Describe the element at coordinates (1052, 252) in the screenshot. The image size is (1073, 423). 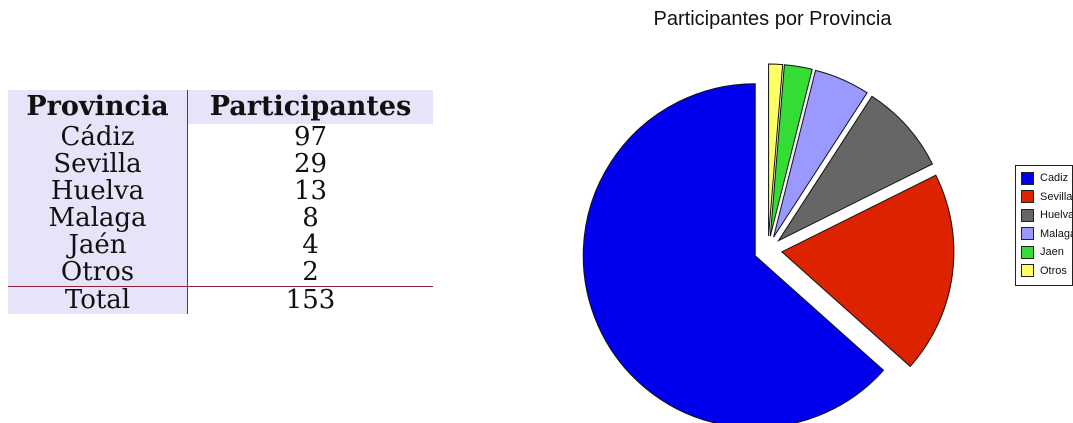
I see `legend-label: Jaen` at that location.